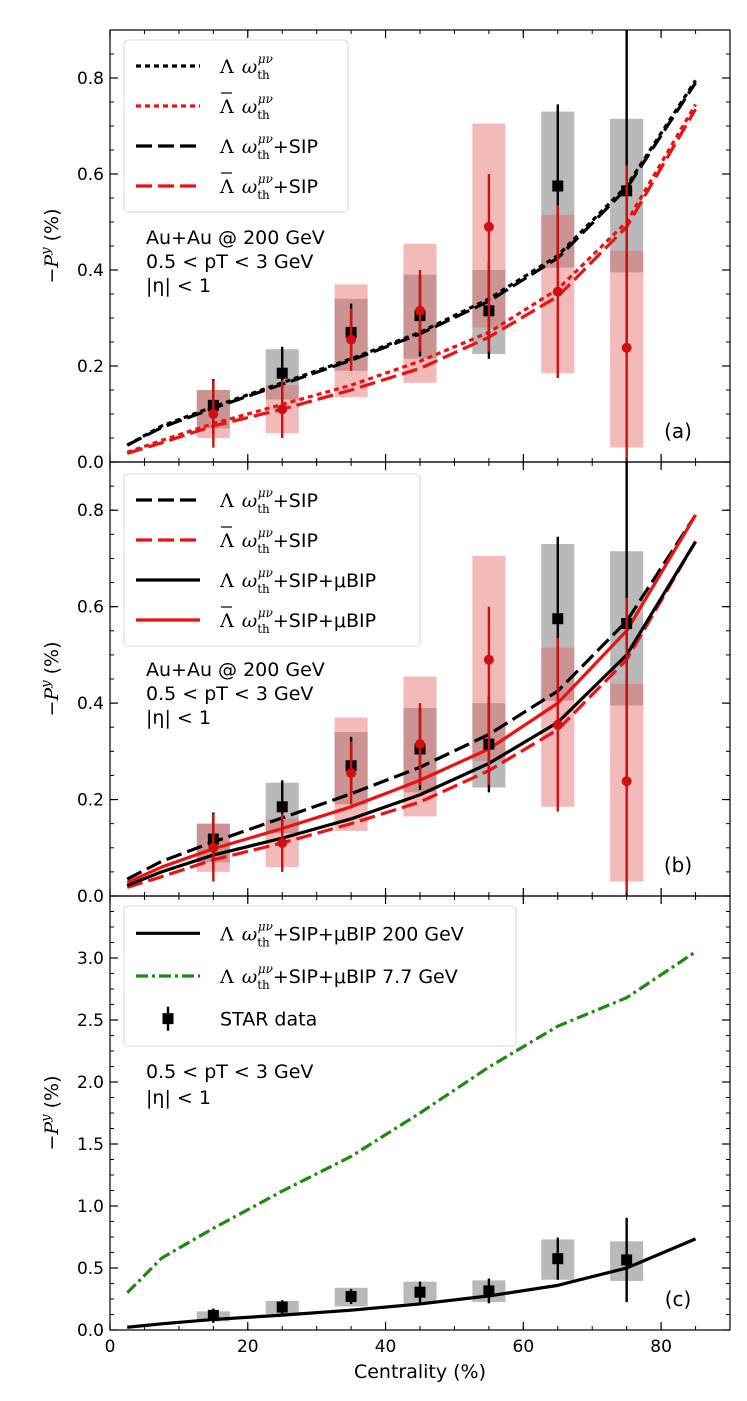  I want to click on y-tick-label: 0.8, so click(90, 79).